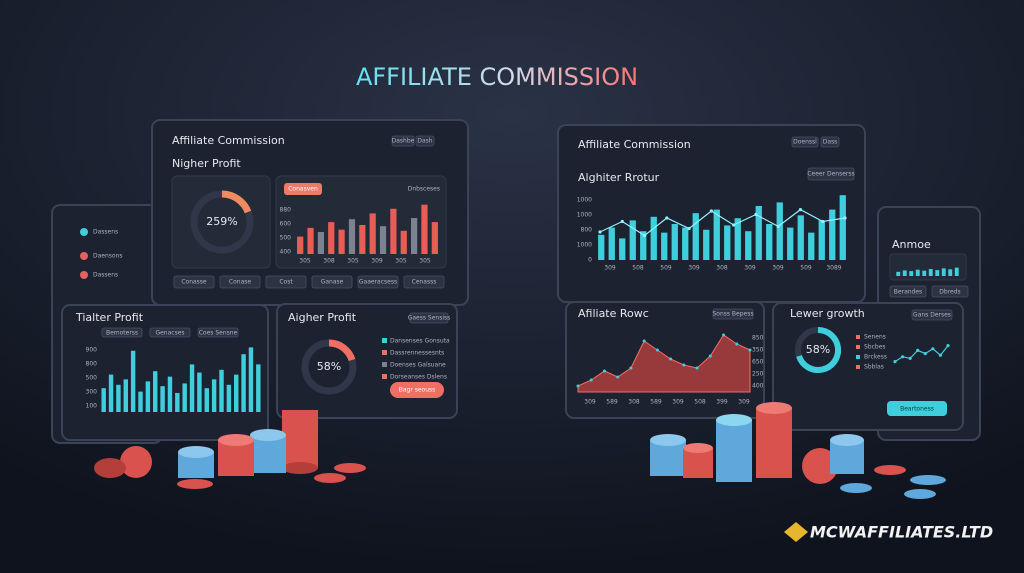 This screenshot has width=1024, height=573. I want to click on watermark: MCWAFFILIATES.LTD, so click(901, 532).